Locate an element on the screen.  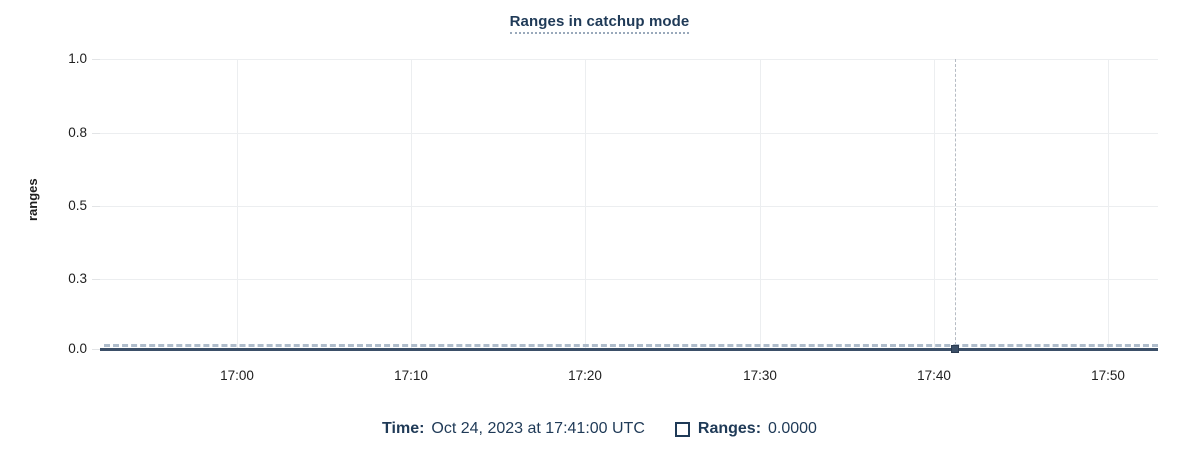
series-label: Ranges: is located at coordinates (729, 428).